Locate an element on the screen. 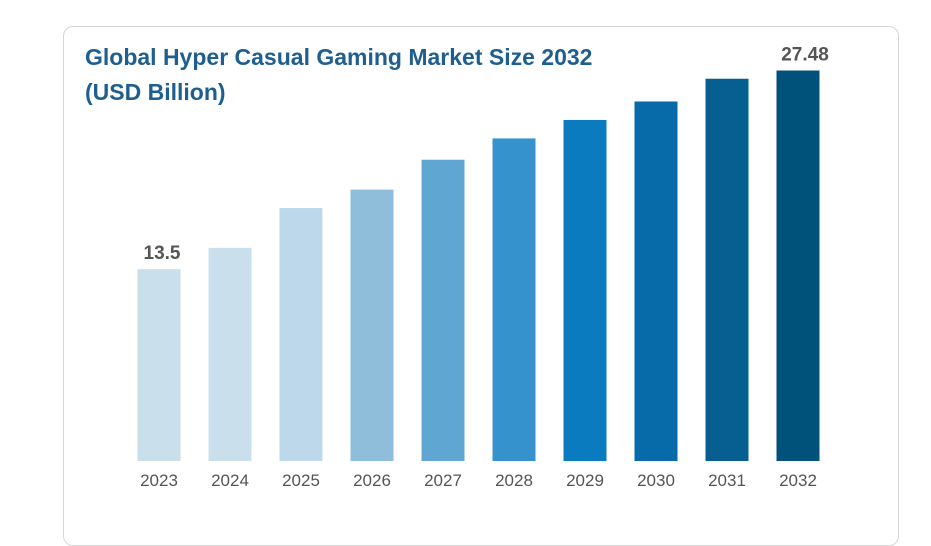 Image resolution: width=931 pixels, height=546 pixels. x-tick-label: 2027 is located at coordinates (443, 480).